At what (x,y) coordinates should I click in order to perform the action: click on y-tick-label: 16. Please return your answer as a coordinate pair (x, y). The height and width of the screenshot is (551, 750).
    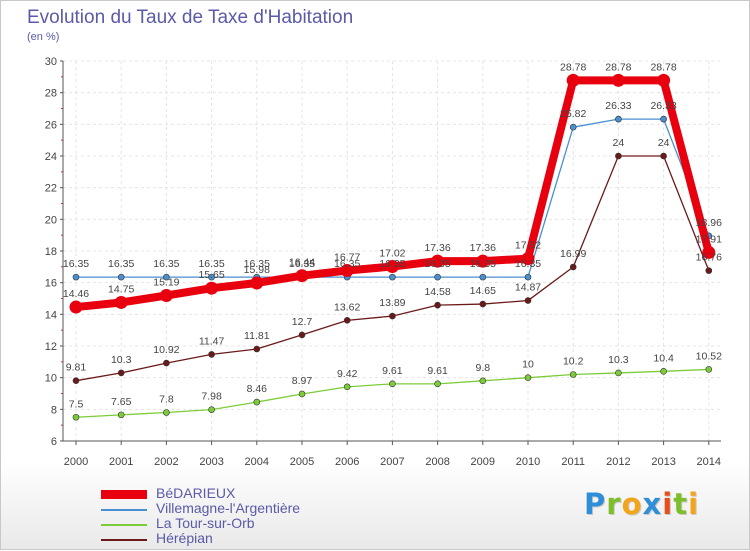
    Looking at the image, I should click on (51, 284).